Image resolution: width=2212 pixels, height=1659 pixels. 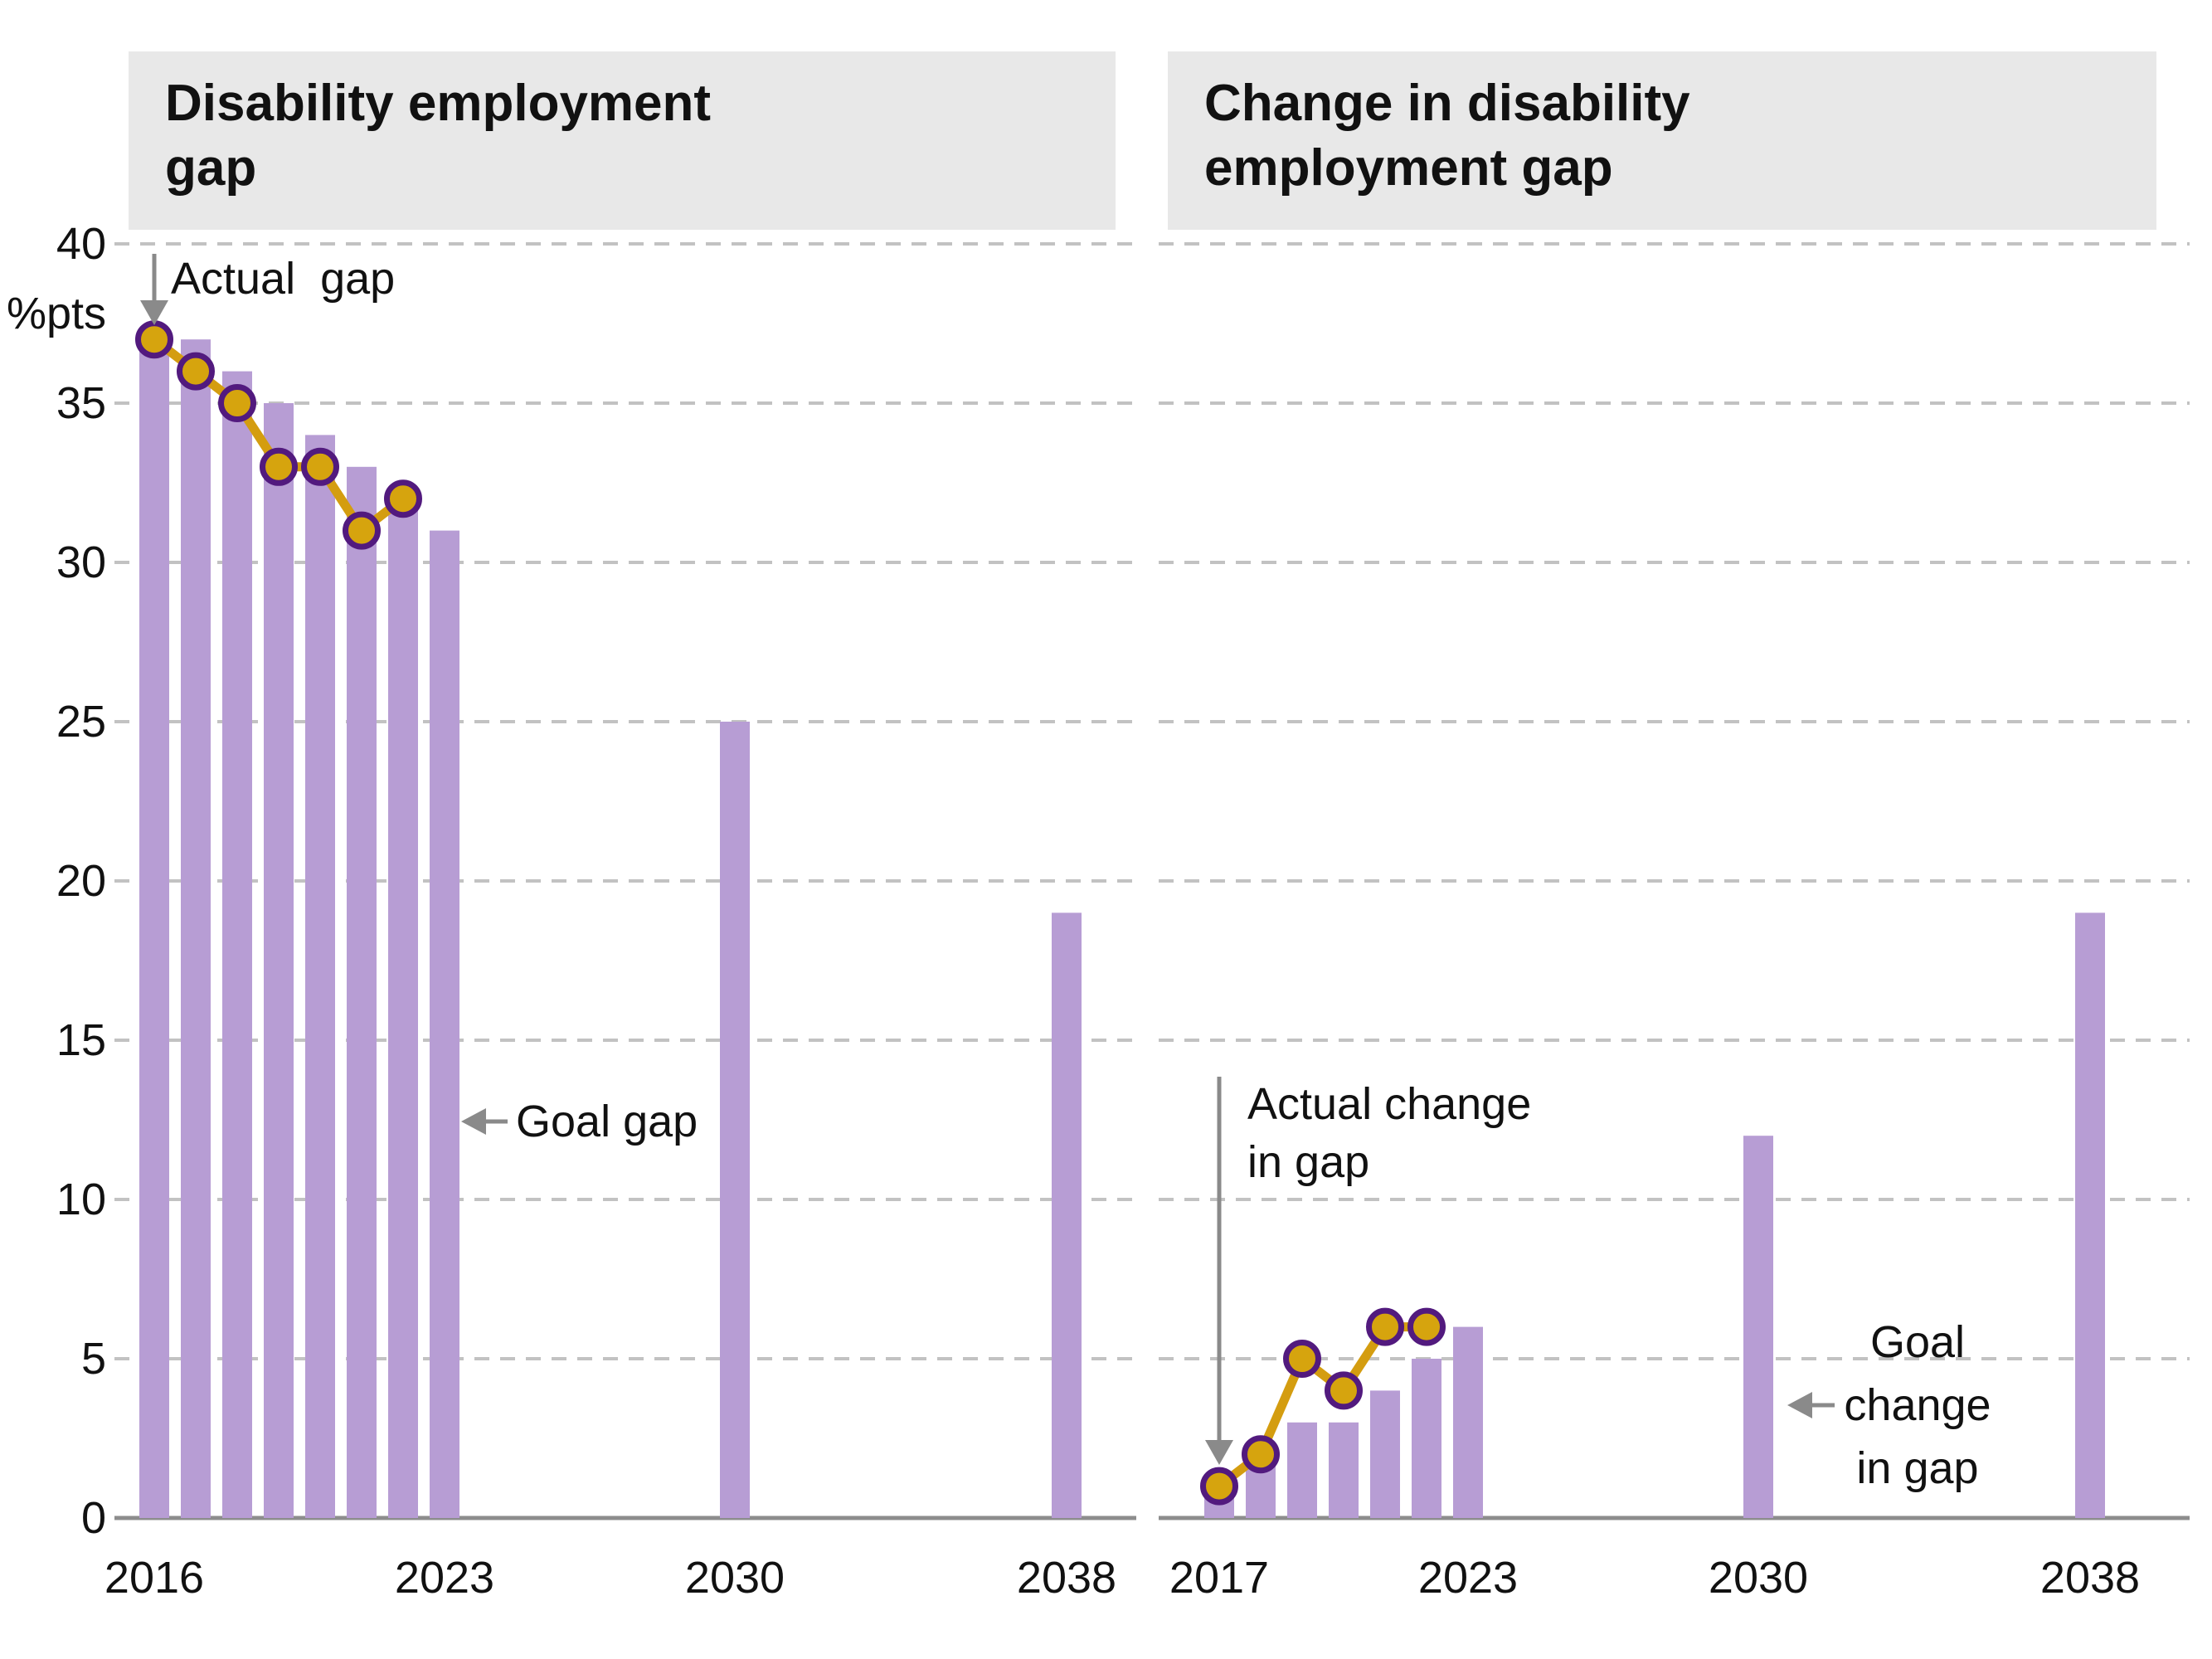 I want to click on bar-right-2019, so click(x=1302, y=1470).